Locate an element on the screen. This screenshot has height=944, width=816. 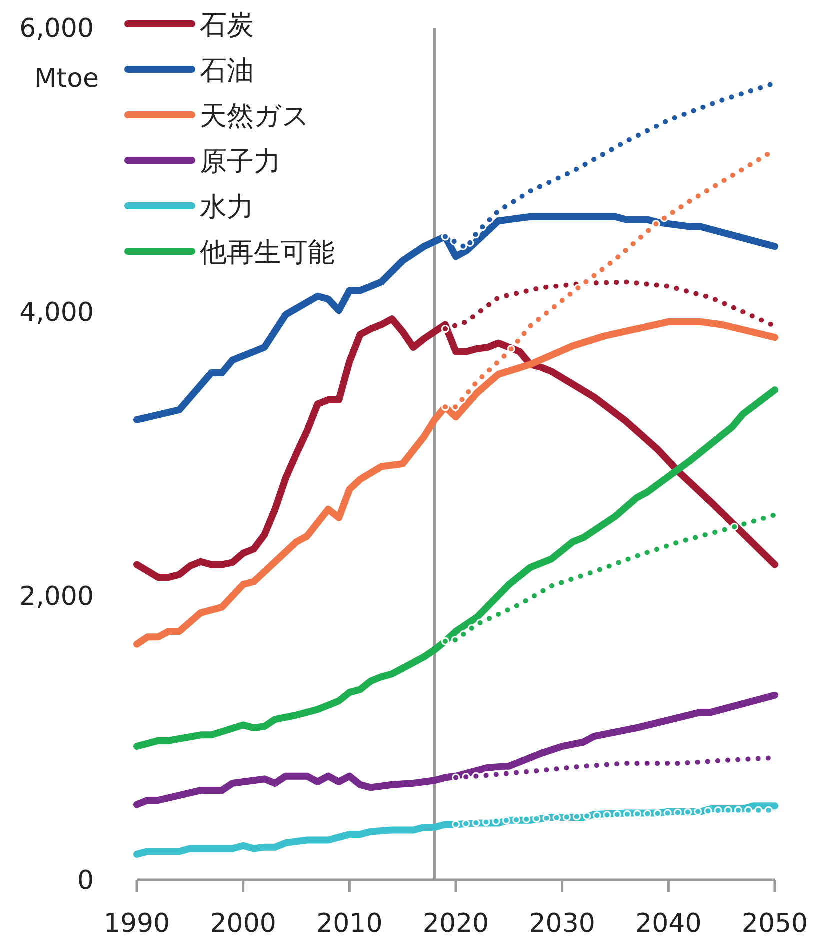
legend-label: 石炭 is located at coordinates (227, 25).